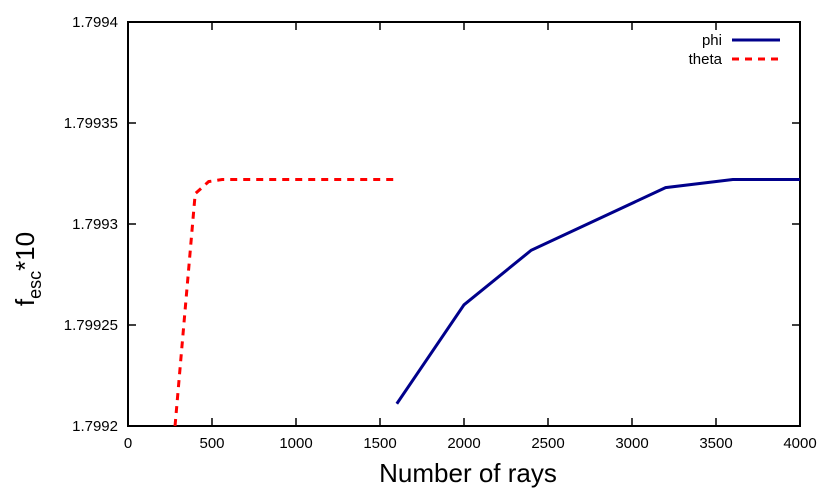  Describe the element at coordinates (706, 59) in the screenshot. I see `legend-label-theta: theta` at that location.